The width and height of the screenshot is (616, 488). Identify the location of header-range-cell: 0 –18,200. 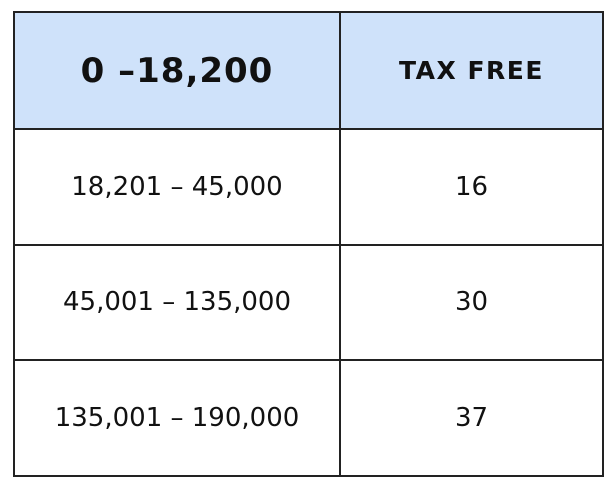
(177, 70).